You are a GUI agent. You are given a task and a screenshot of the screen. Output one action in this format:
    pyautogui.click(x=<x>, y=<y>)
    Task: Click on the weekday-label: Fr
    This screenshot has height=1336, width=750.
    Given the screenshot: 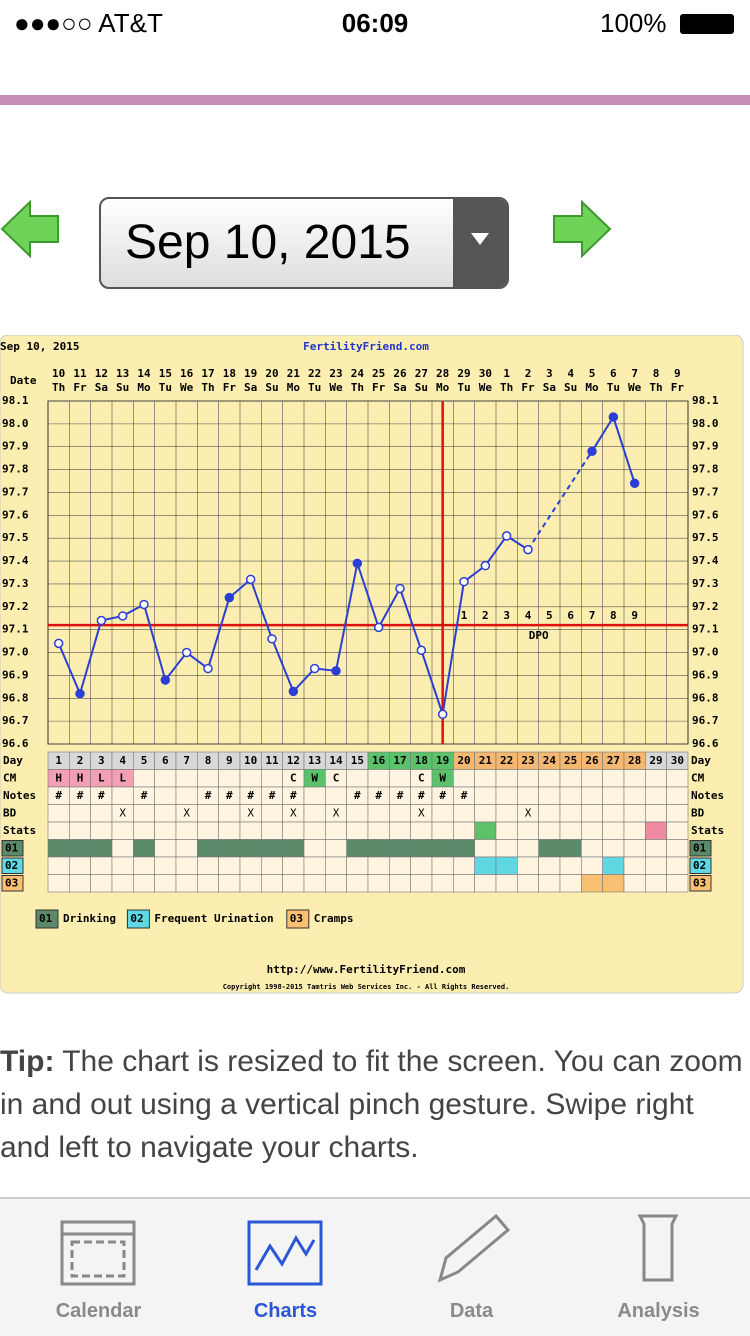 What is the action you would take?
    pyautogui.click(x=230, y=387)
    